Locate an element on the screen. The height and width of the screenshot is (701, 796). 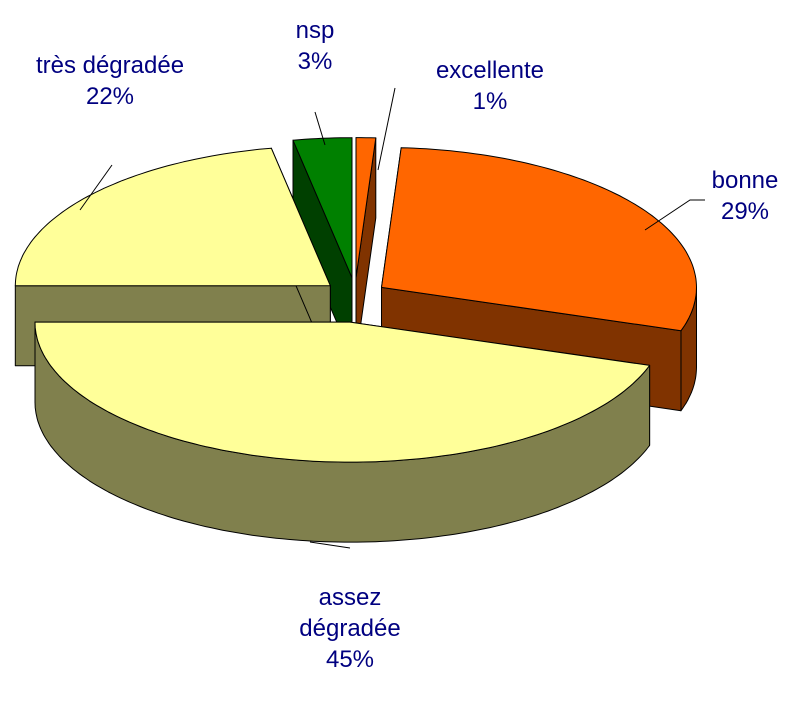
slice-label: excellente is located at coordinates (490, 70).